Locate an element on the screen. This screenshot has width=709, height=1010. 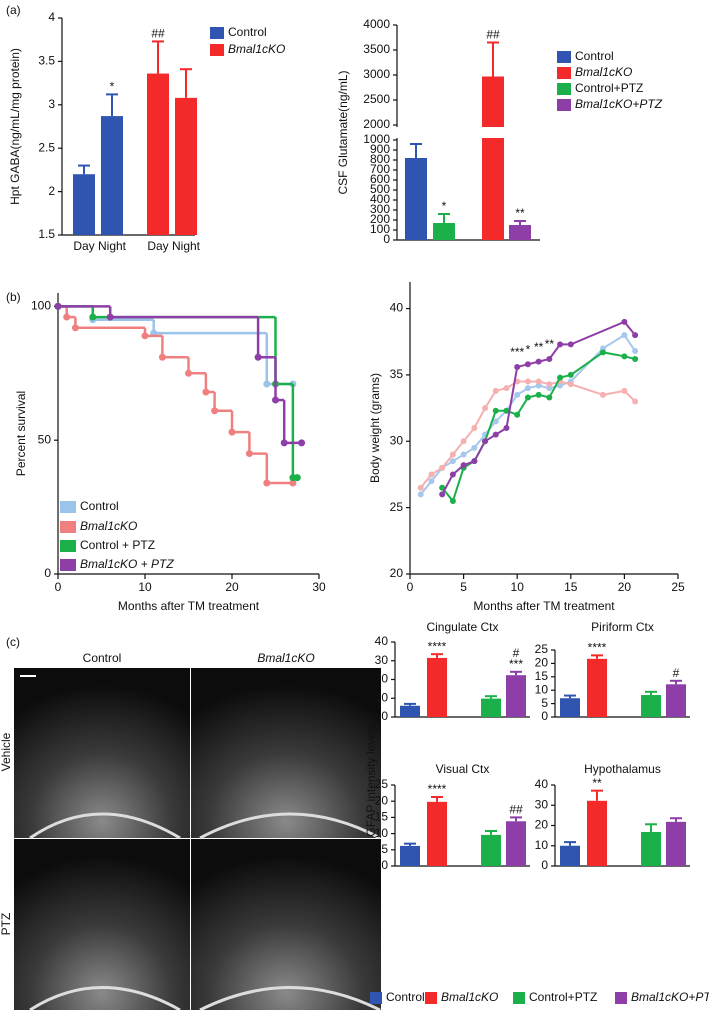
legend-label: Bmal1cKO+PTZ is located at coordinates (670, 997).